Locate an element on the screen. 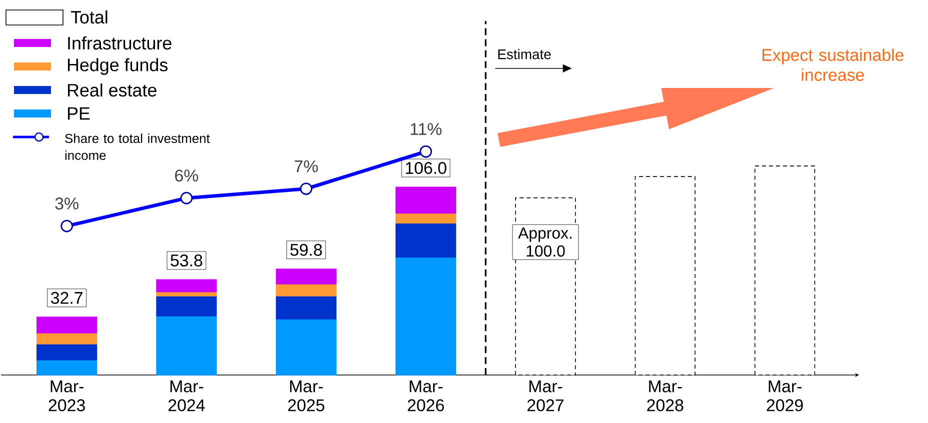 Image resolution: width=928 pixels, height=423 pixels. data-label: 3% is located at coordinates (66, 204).